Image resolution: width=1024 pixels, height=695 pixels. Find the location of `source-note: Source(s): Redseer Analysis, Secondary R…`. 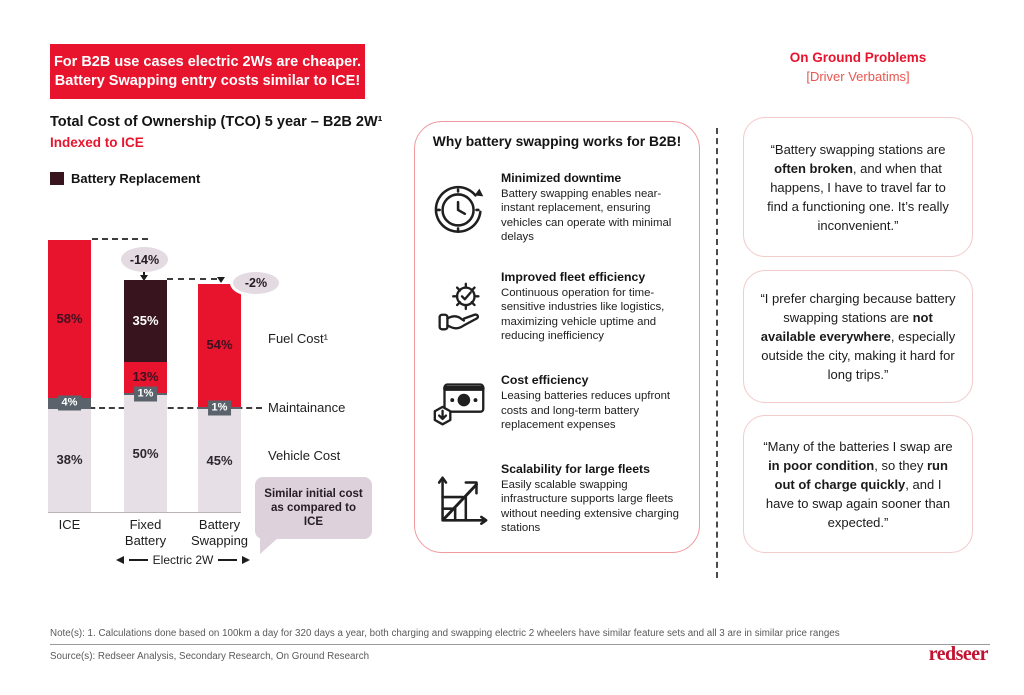

source-note: Source(s): Redseer Analysis, Secondary R… is located at coordinates (210, 656).